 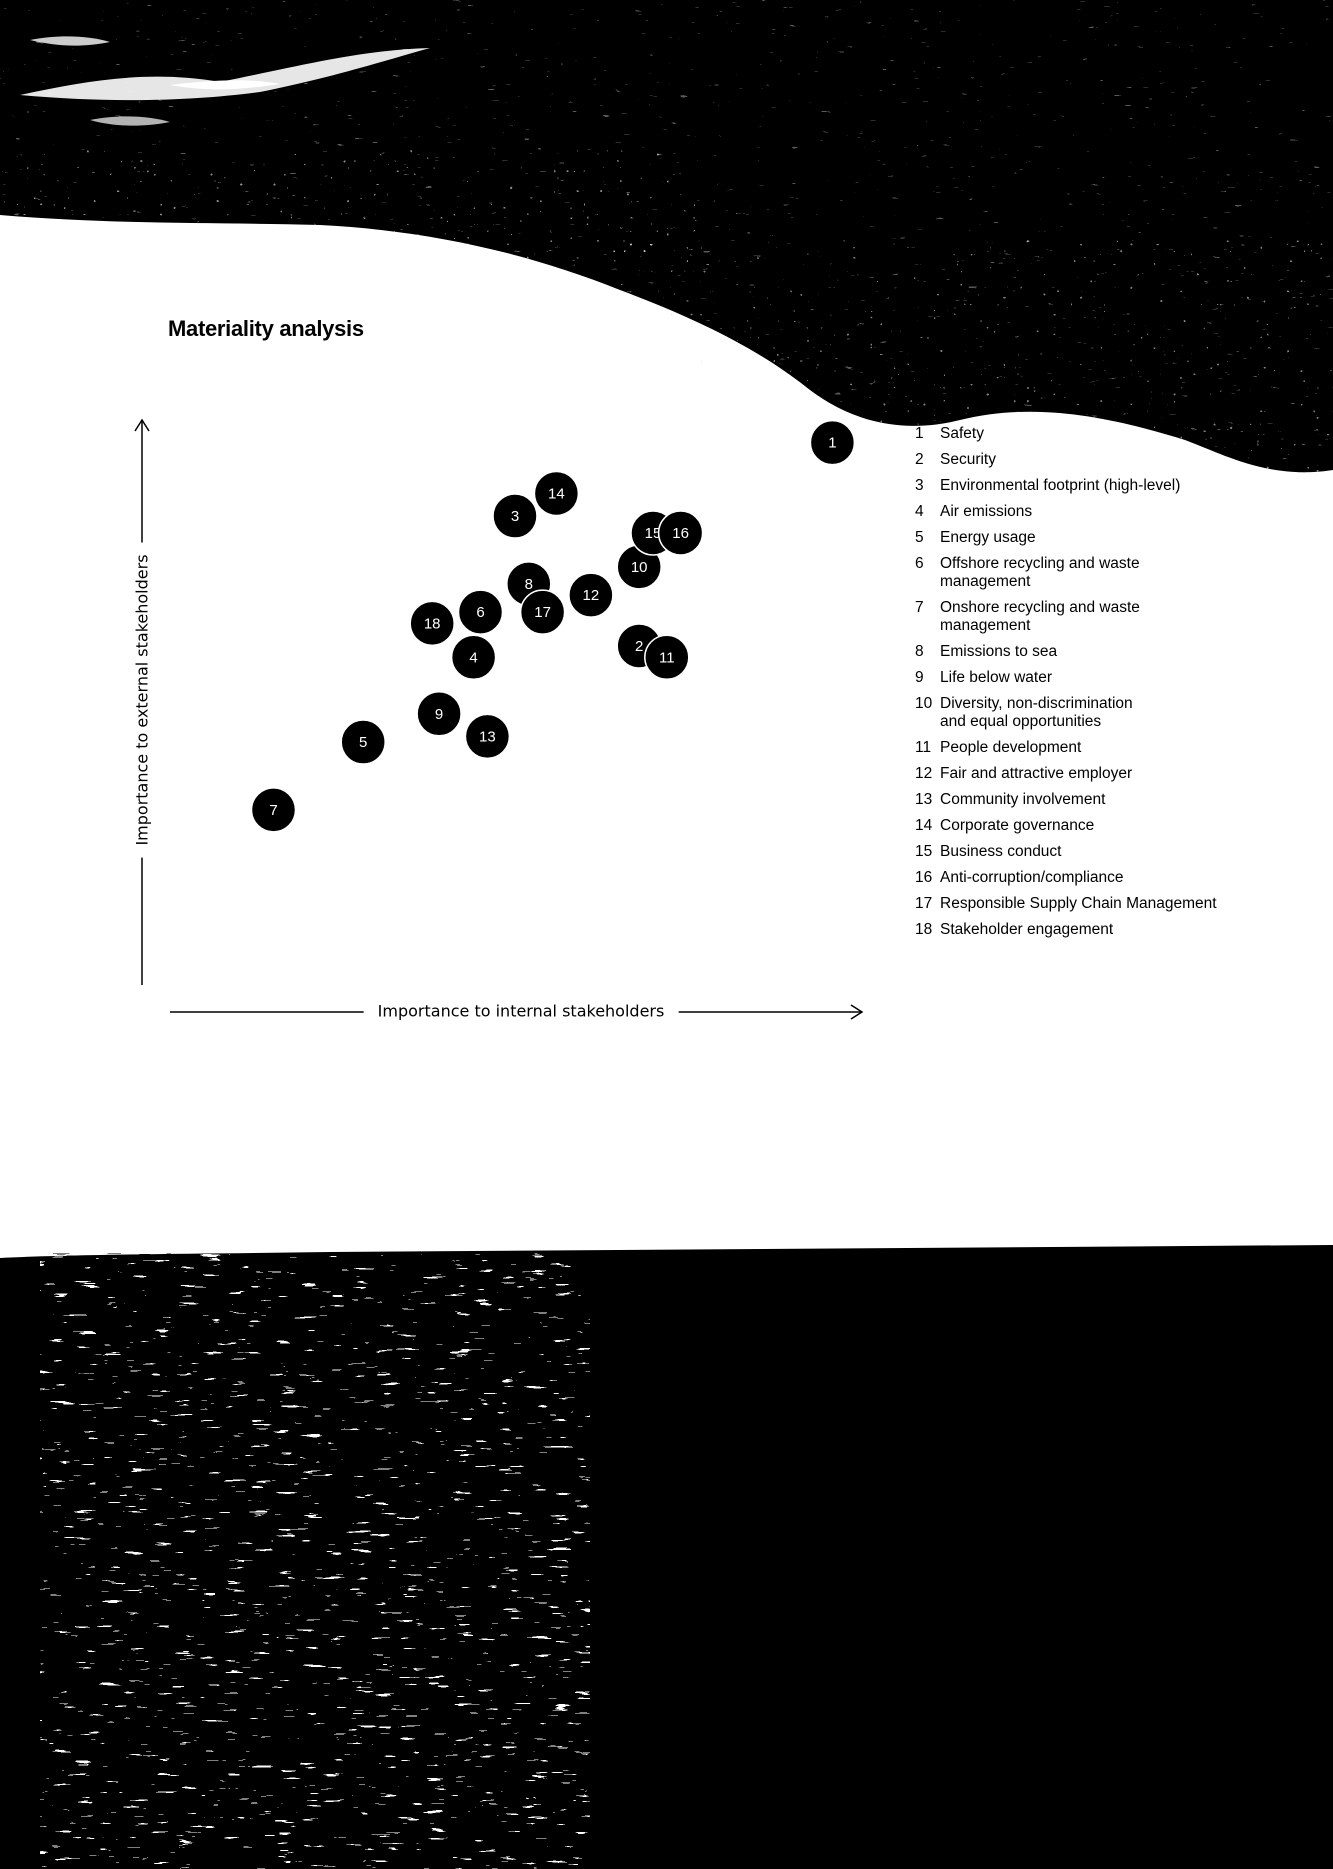 I want to click on legend-item-label: Life below water, so click(x=996, y=677).